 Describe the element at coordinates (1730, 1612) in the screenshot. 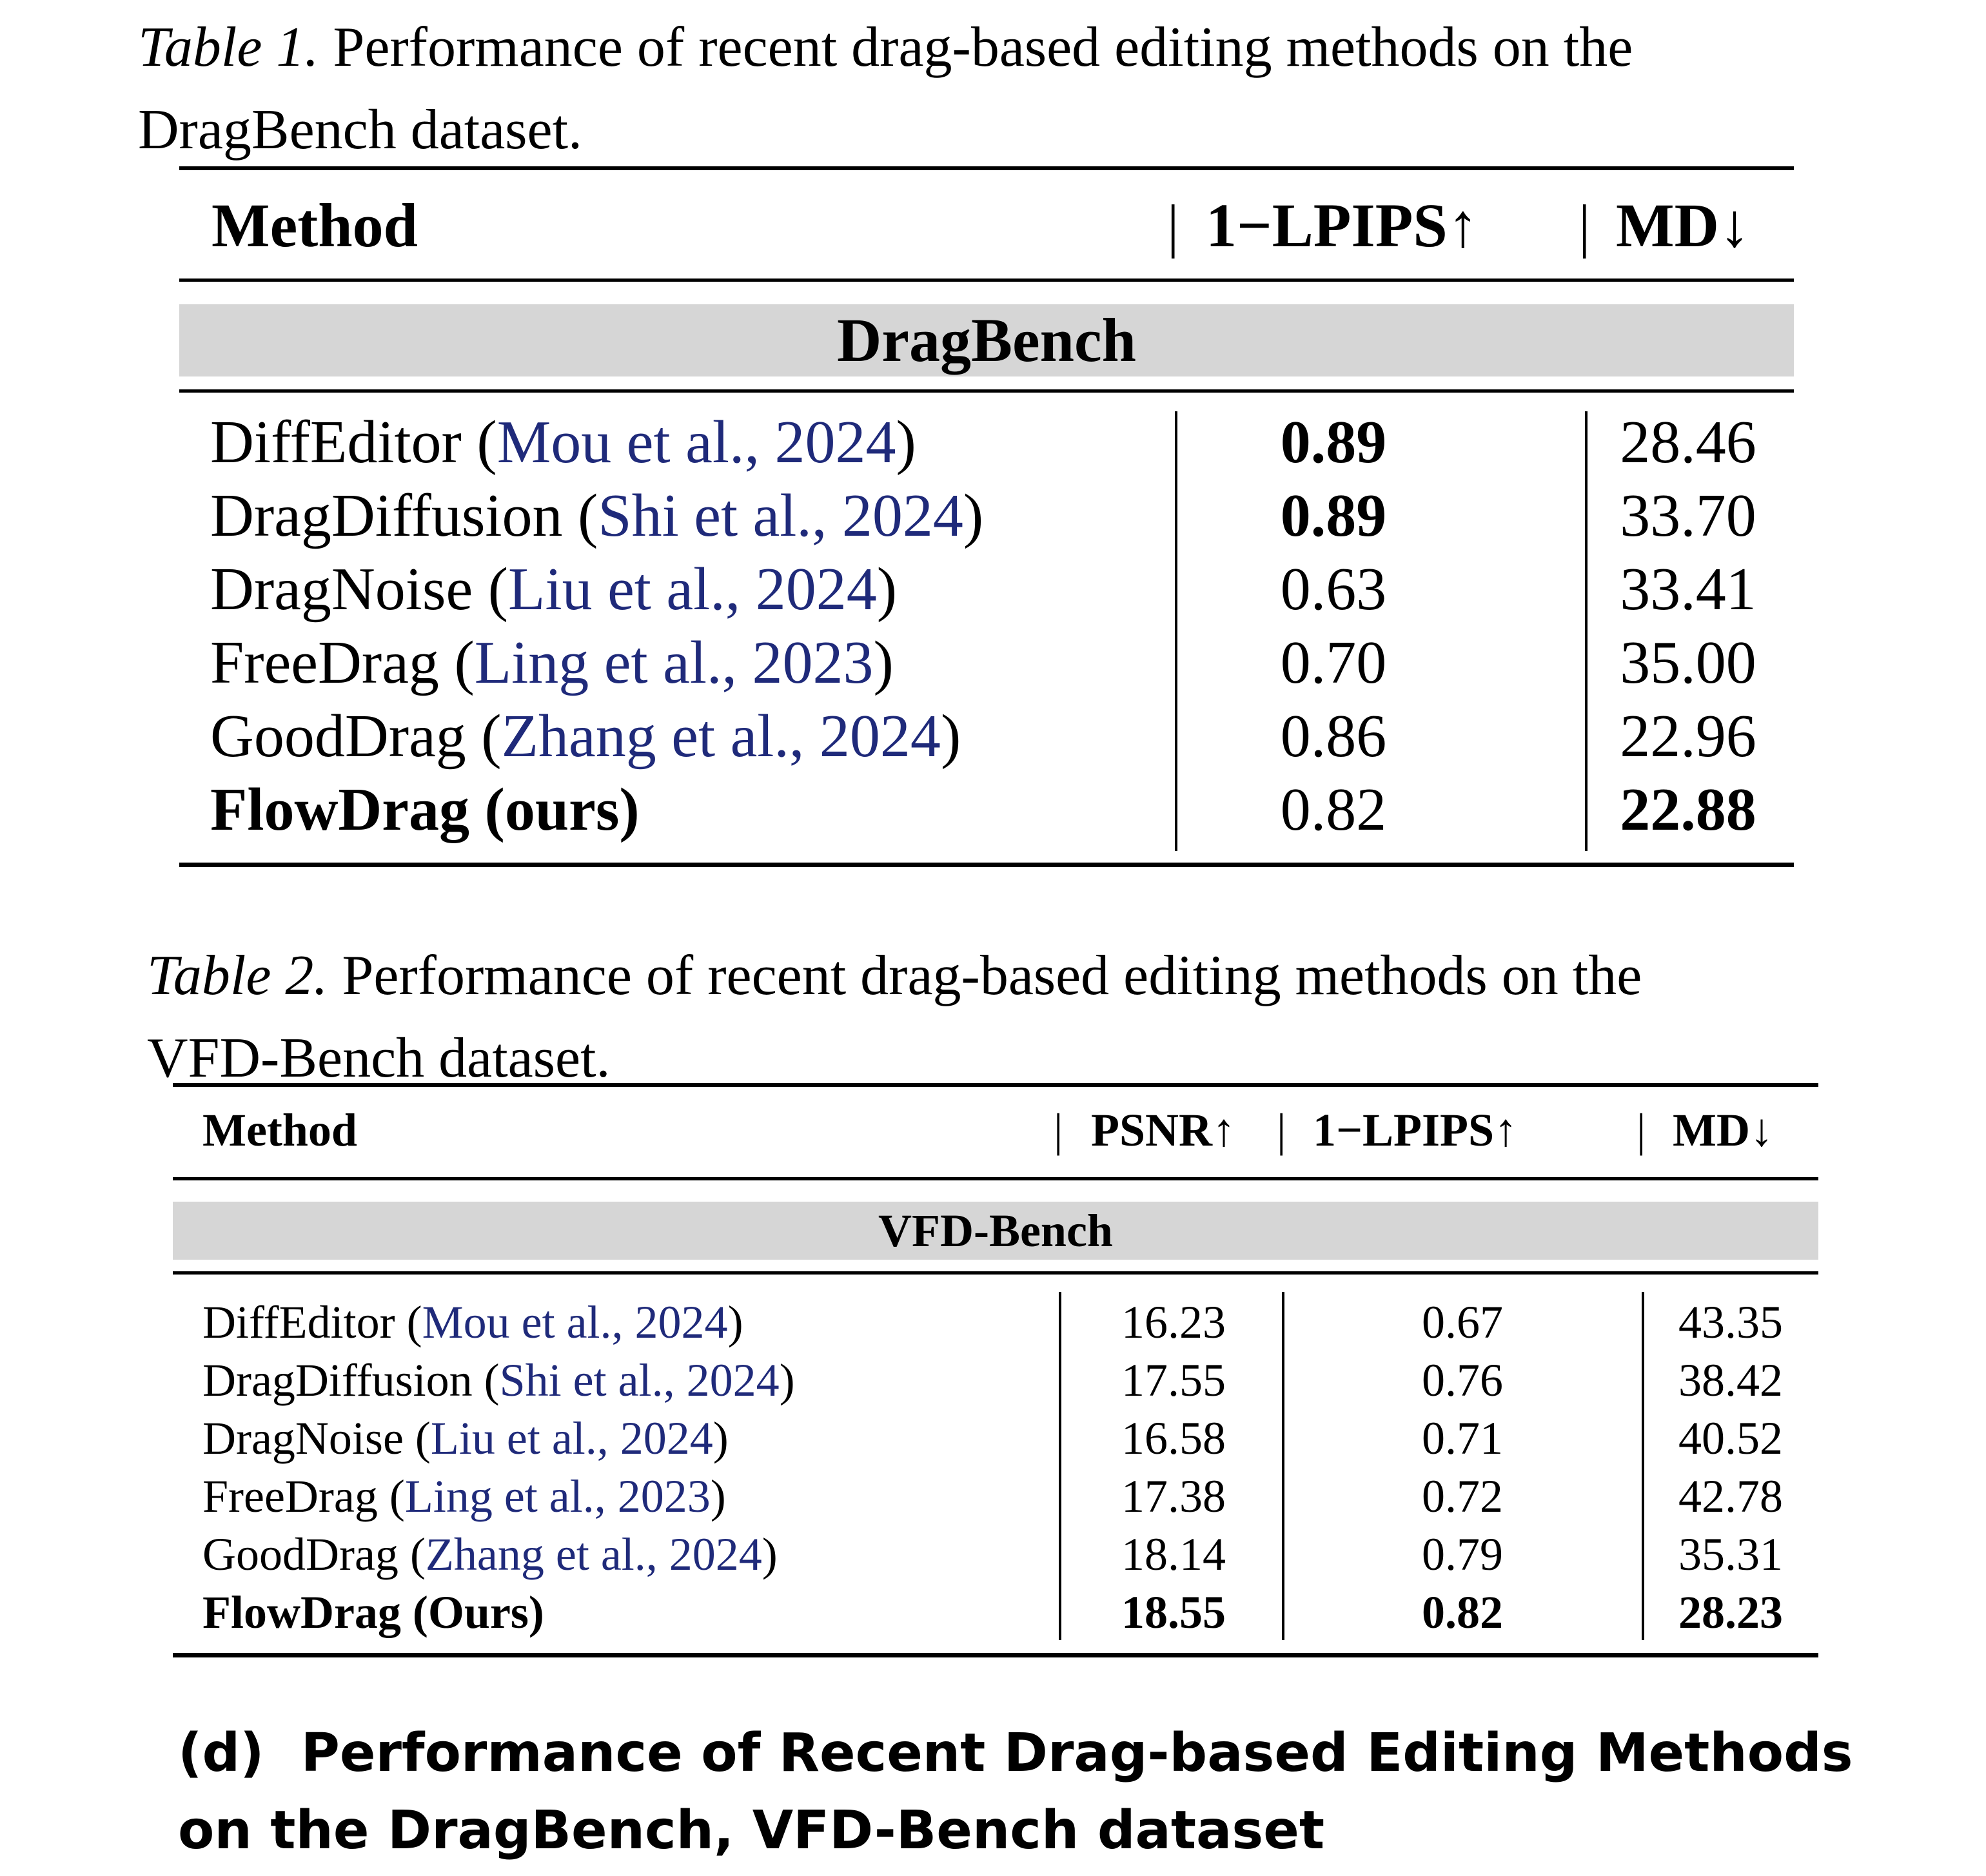

I see `table2-md-value: 28.23` at that location.